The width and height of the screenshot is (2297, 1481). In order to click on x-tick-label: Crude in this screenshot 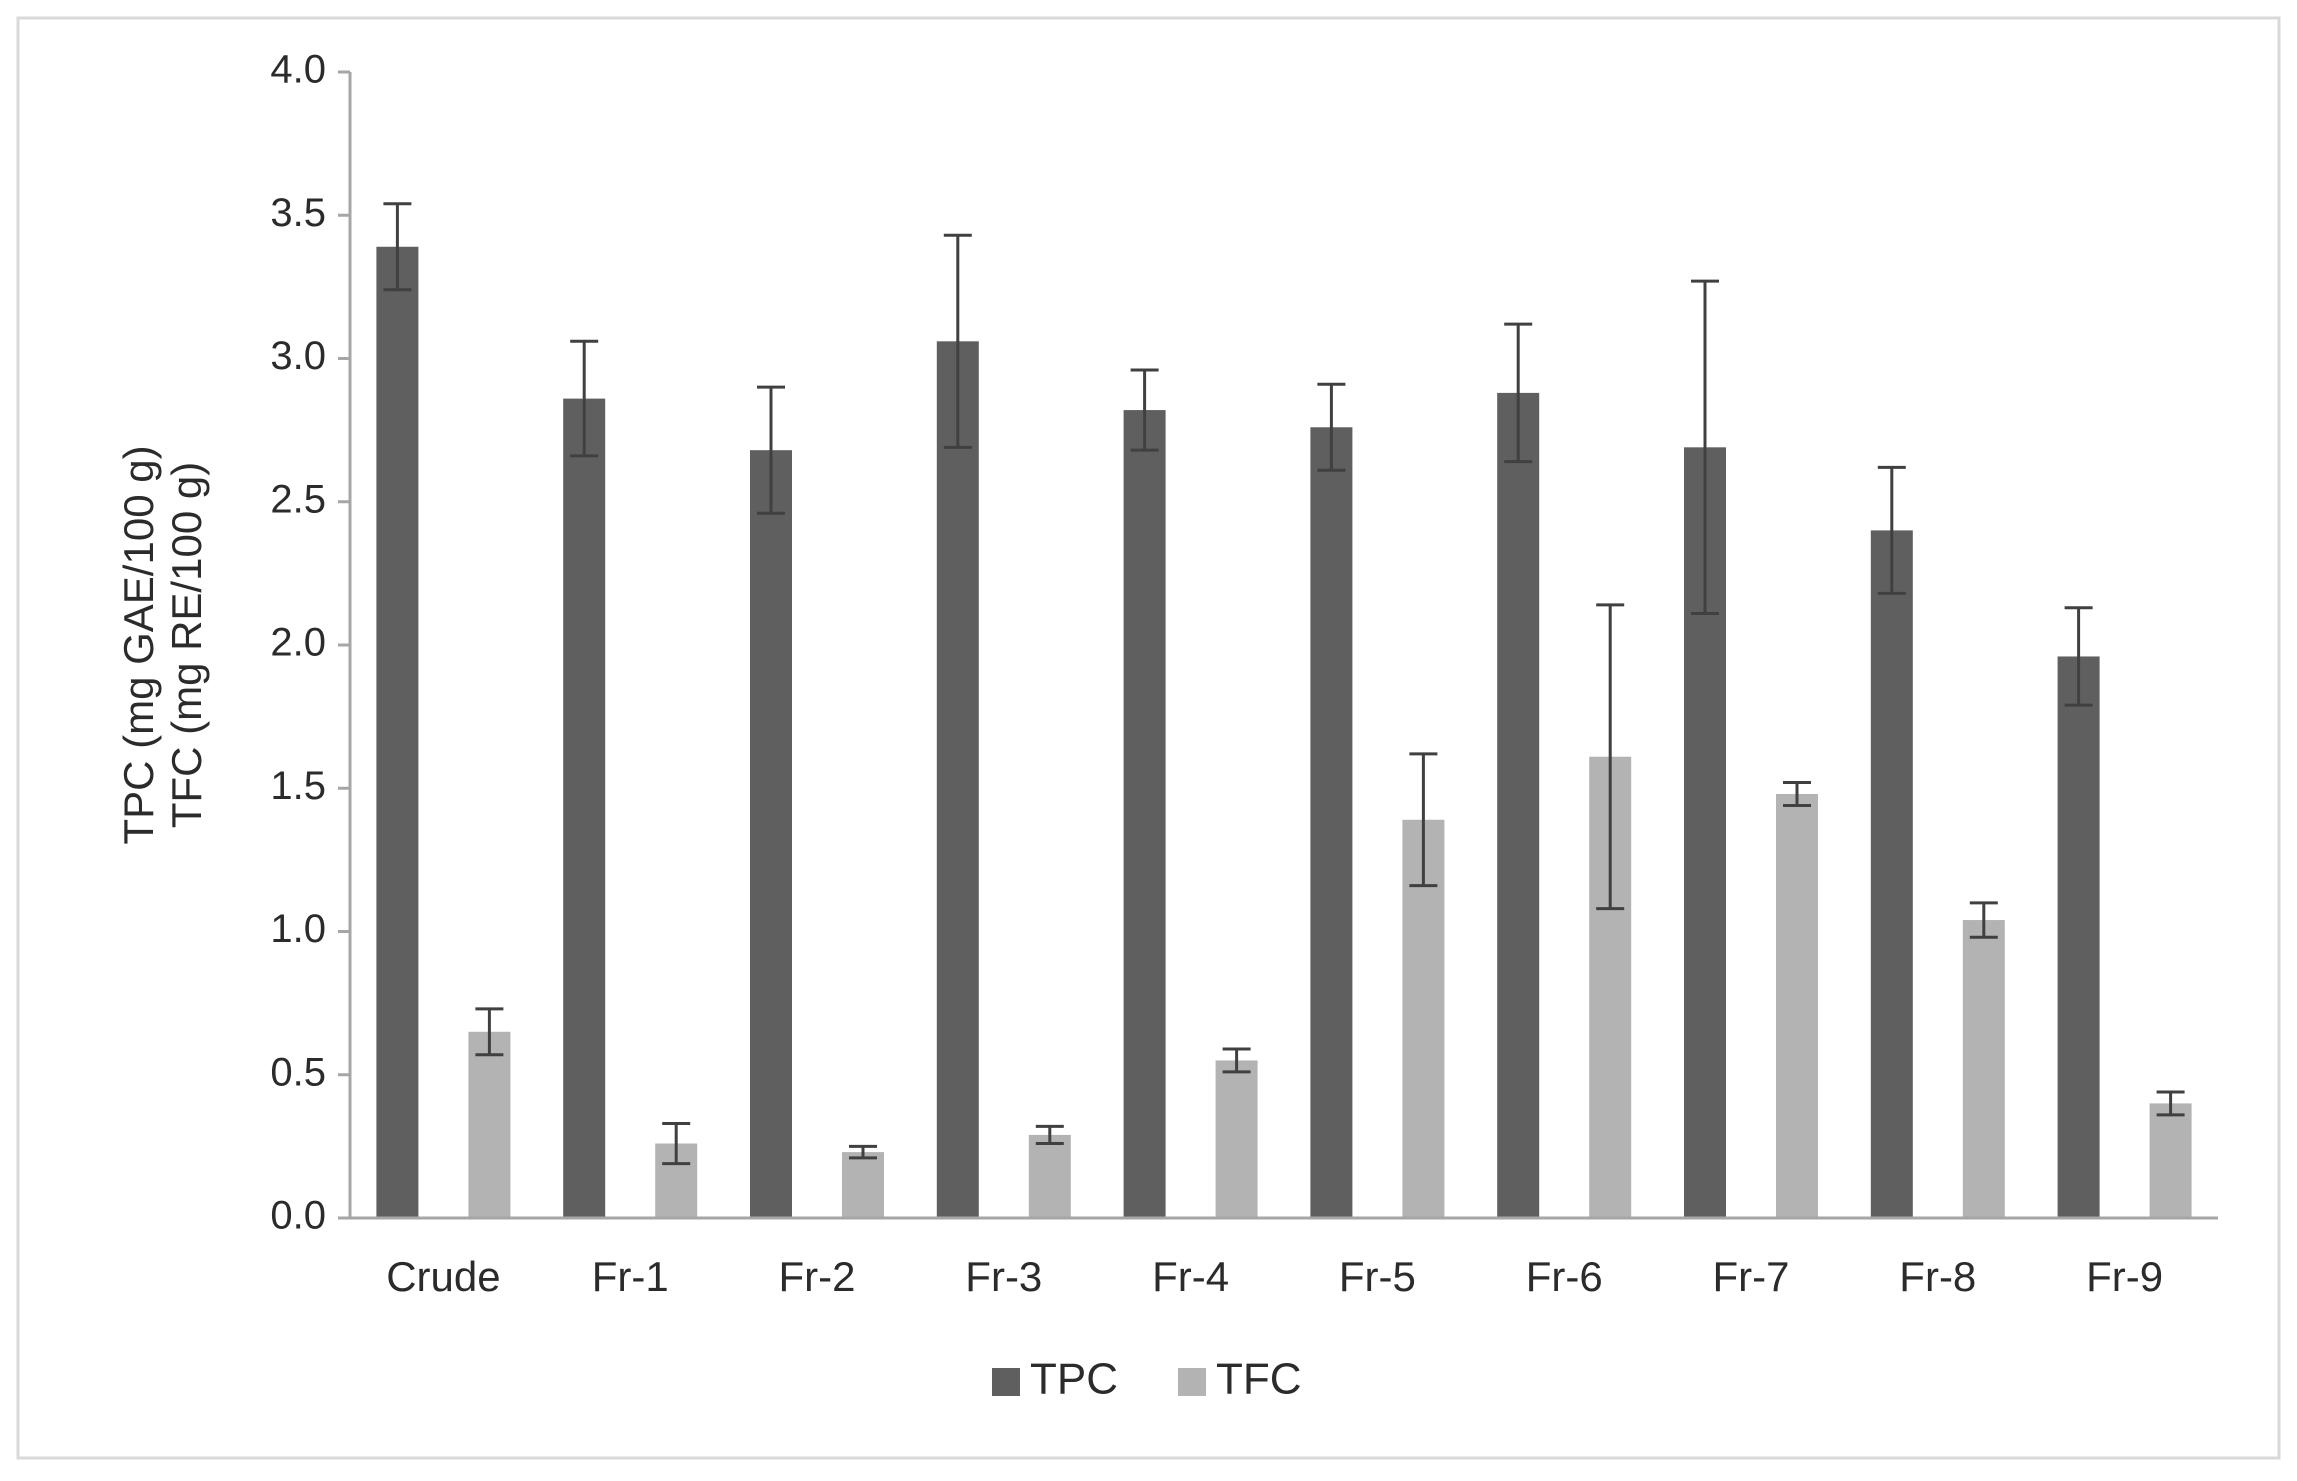, I will do `click(443, 1276)`.